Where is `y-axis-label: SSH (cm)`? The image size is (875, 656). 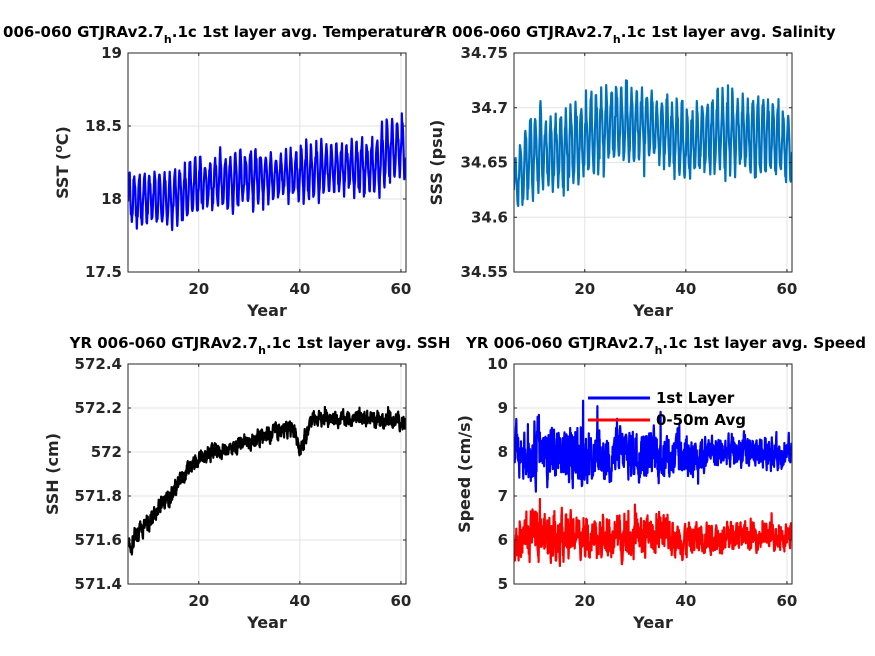 y-axis-label: SSH (cm) is located at coordinates (52, 474).